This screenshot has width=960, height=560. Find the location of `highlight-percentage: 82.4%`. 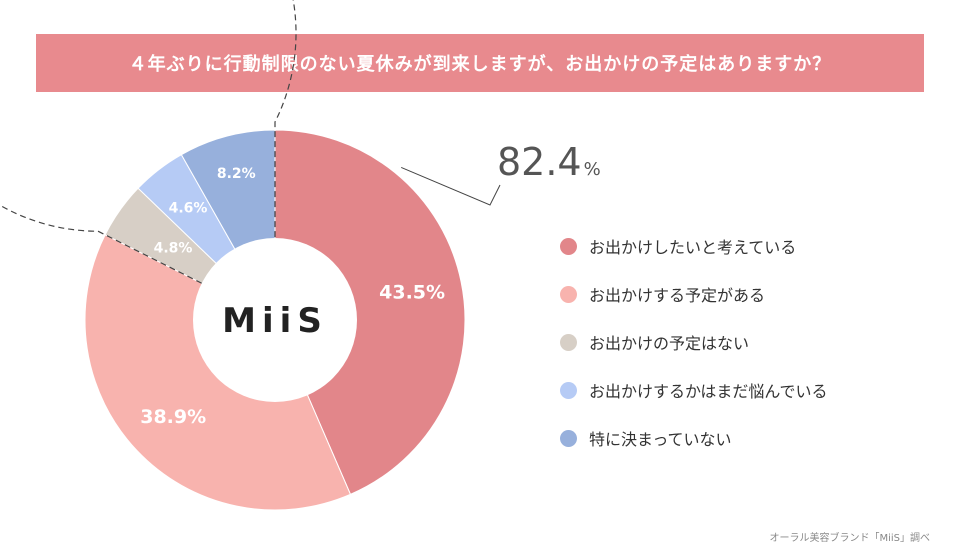

highlight-percentage: 82.4% is located at coordinates (549, 162).